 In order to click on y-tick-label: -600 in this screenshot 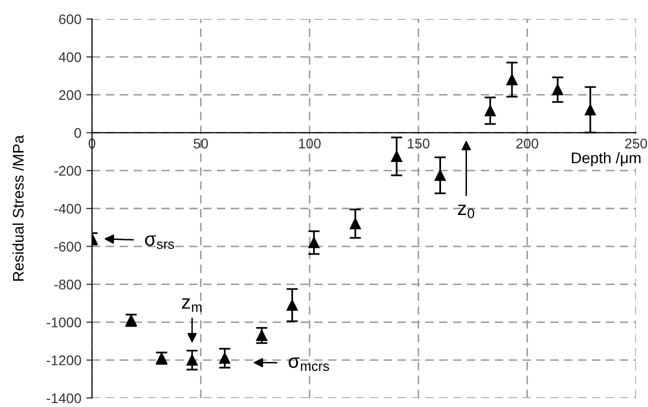, I will do `click(68, 247)`.